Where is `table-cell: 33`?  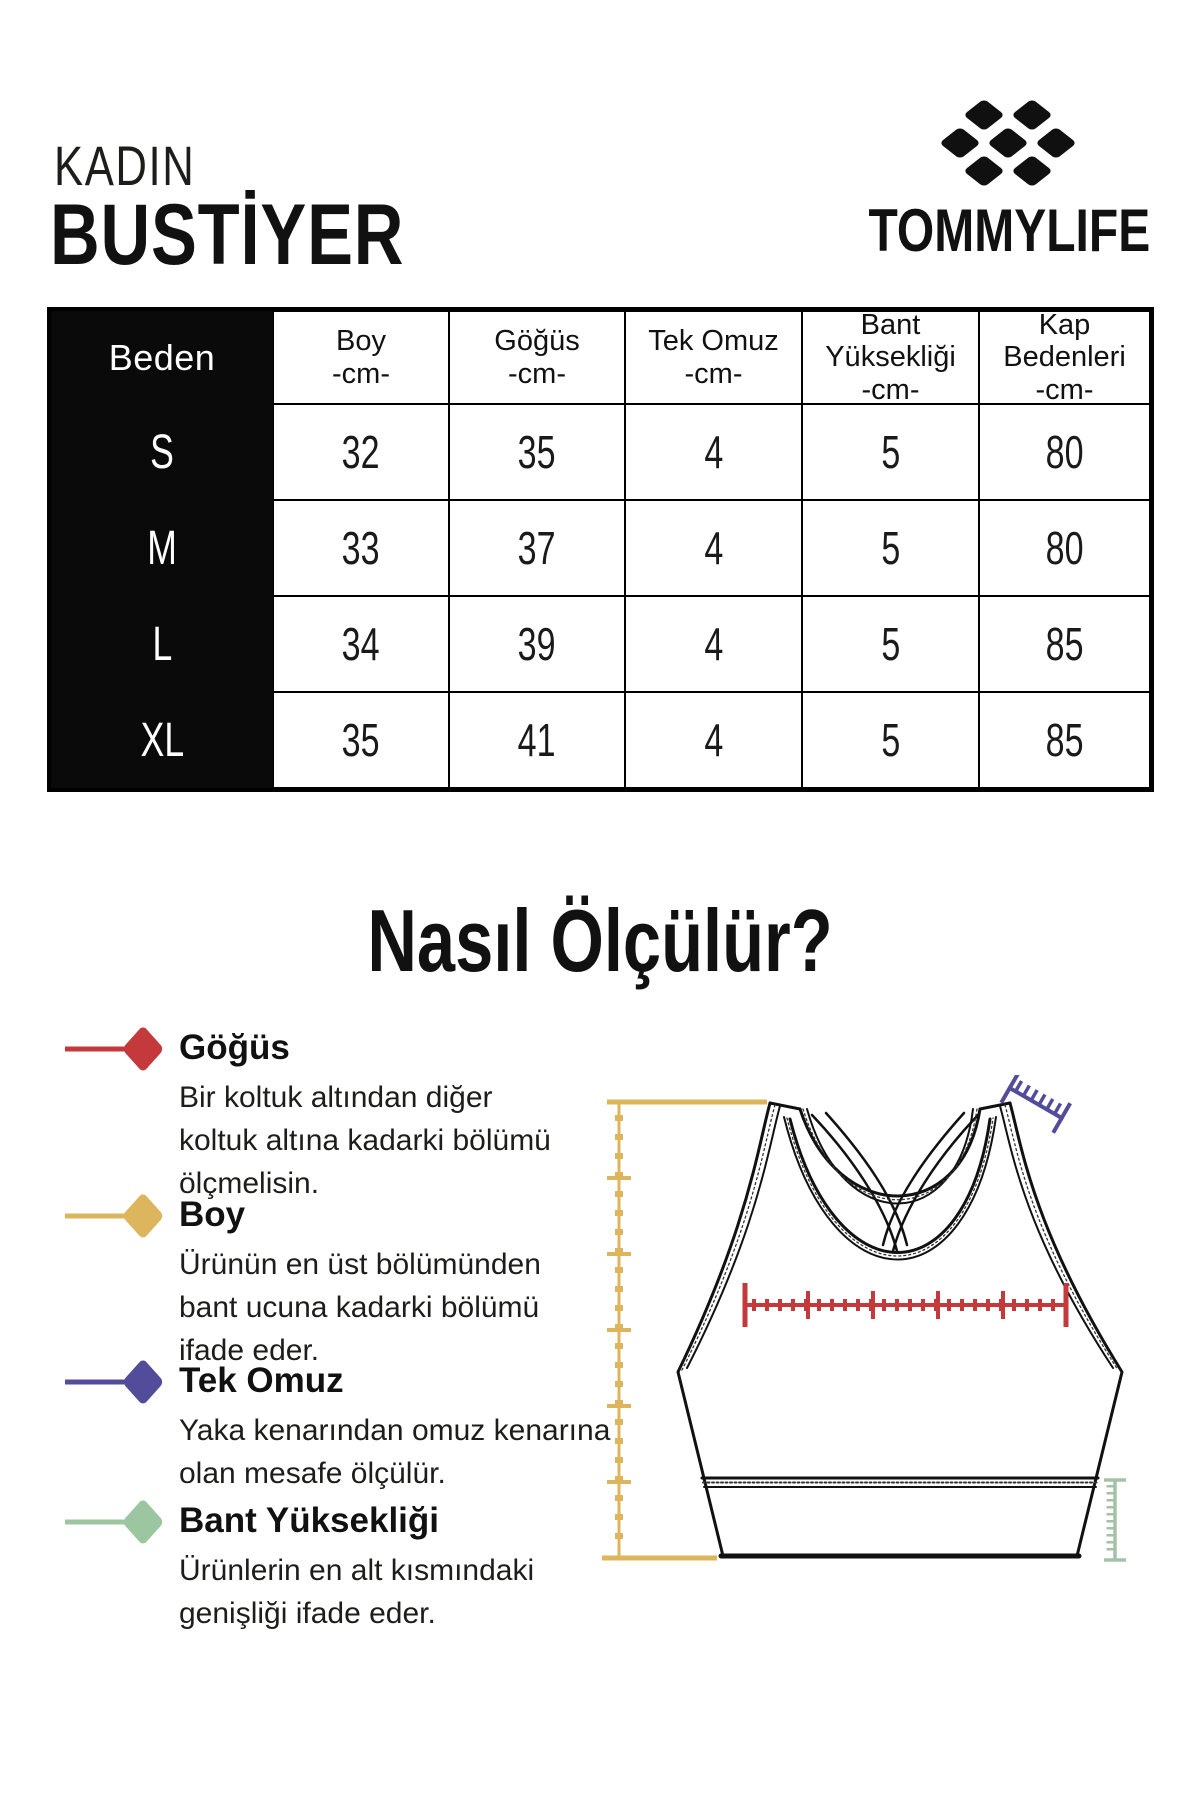
table-cell: 33 is located at coordinates (361, 548).